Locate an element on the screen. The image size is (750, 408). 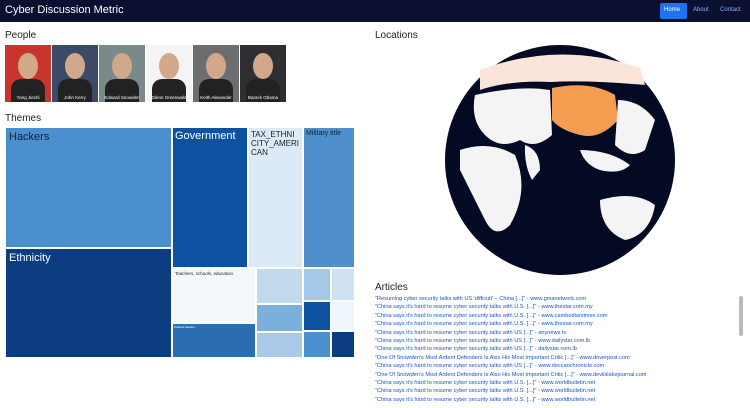
treemap-cell: Military title is located at coordinates (329, 197).